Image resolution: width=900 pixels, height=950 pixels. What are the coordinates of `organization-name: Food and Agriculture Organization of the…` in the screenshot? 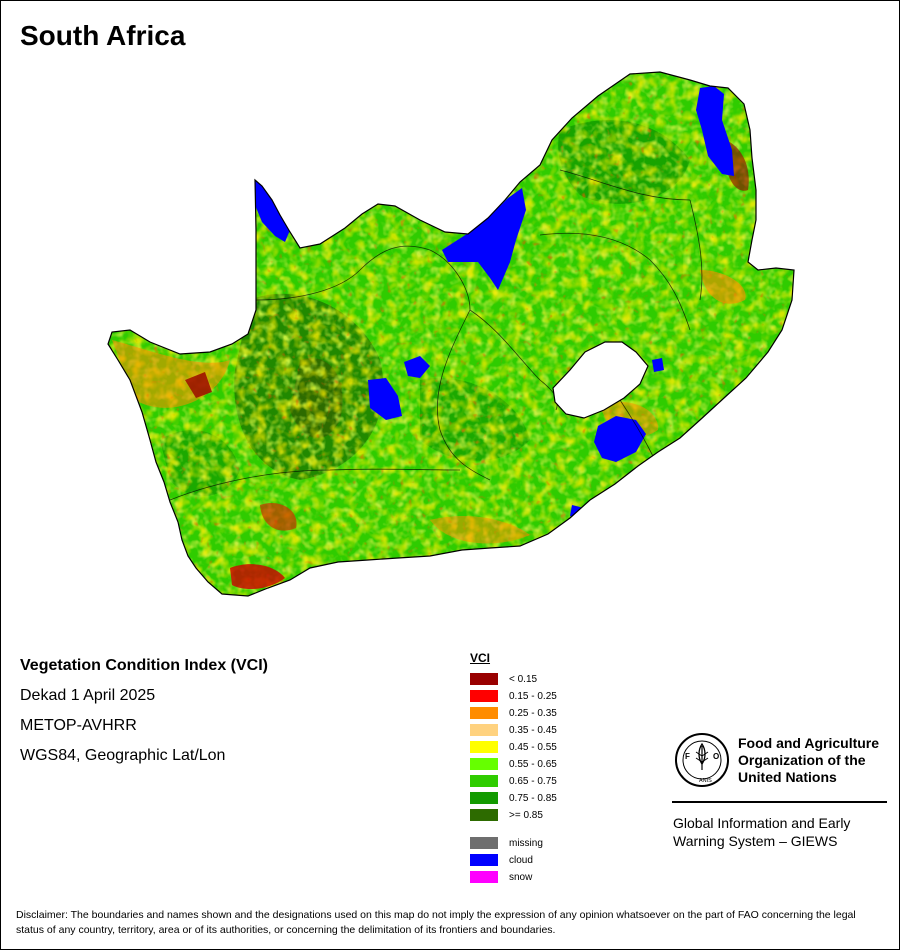 It's located at (813, 760).